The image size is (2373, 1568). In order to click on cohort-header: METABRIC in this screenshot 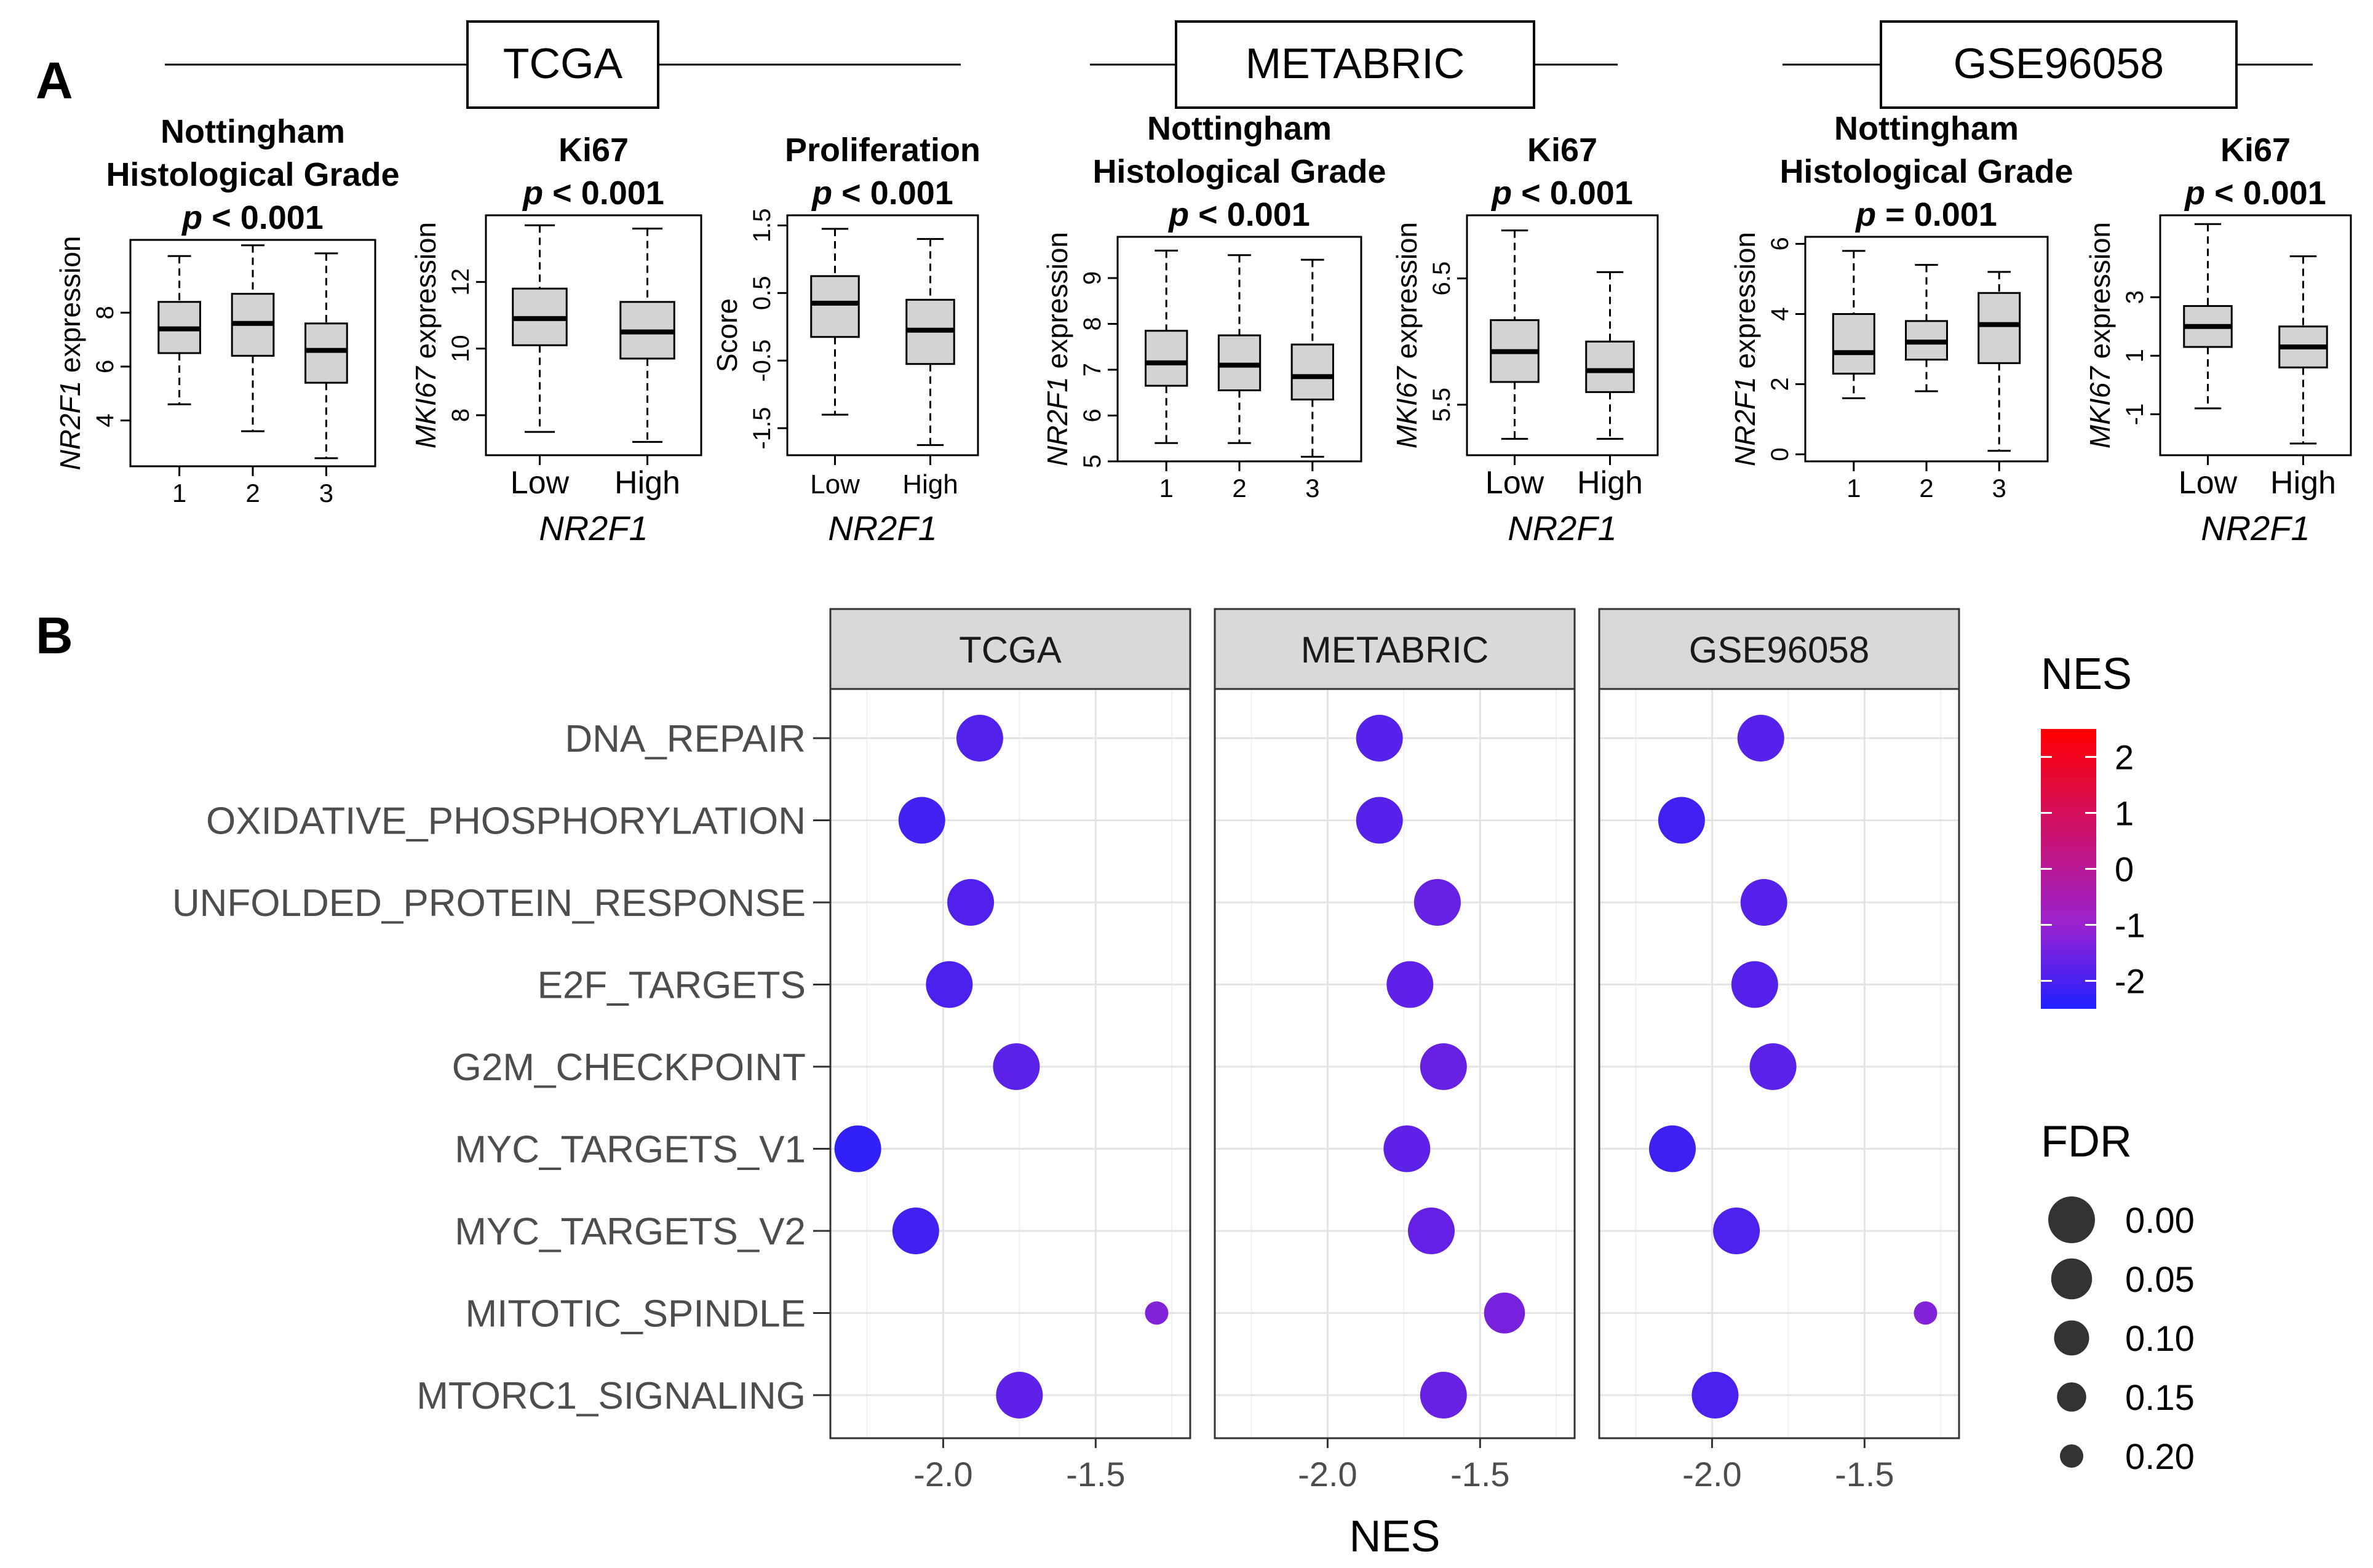, I will do `click(1354, 65)`.